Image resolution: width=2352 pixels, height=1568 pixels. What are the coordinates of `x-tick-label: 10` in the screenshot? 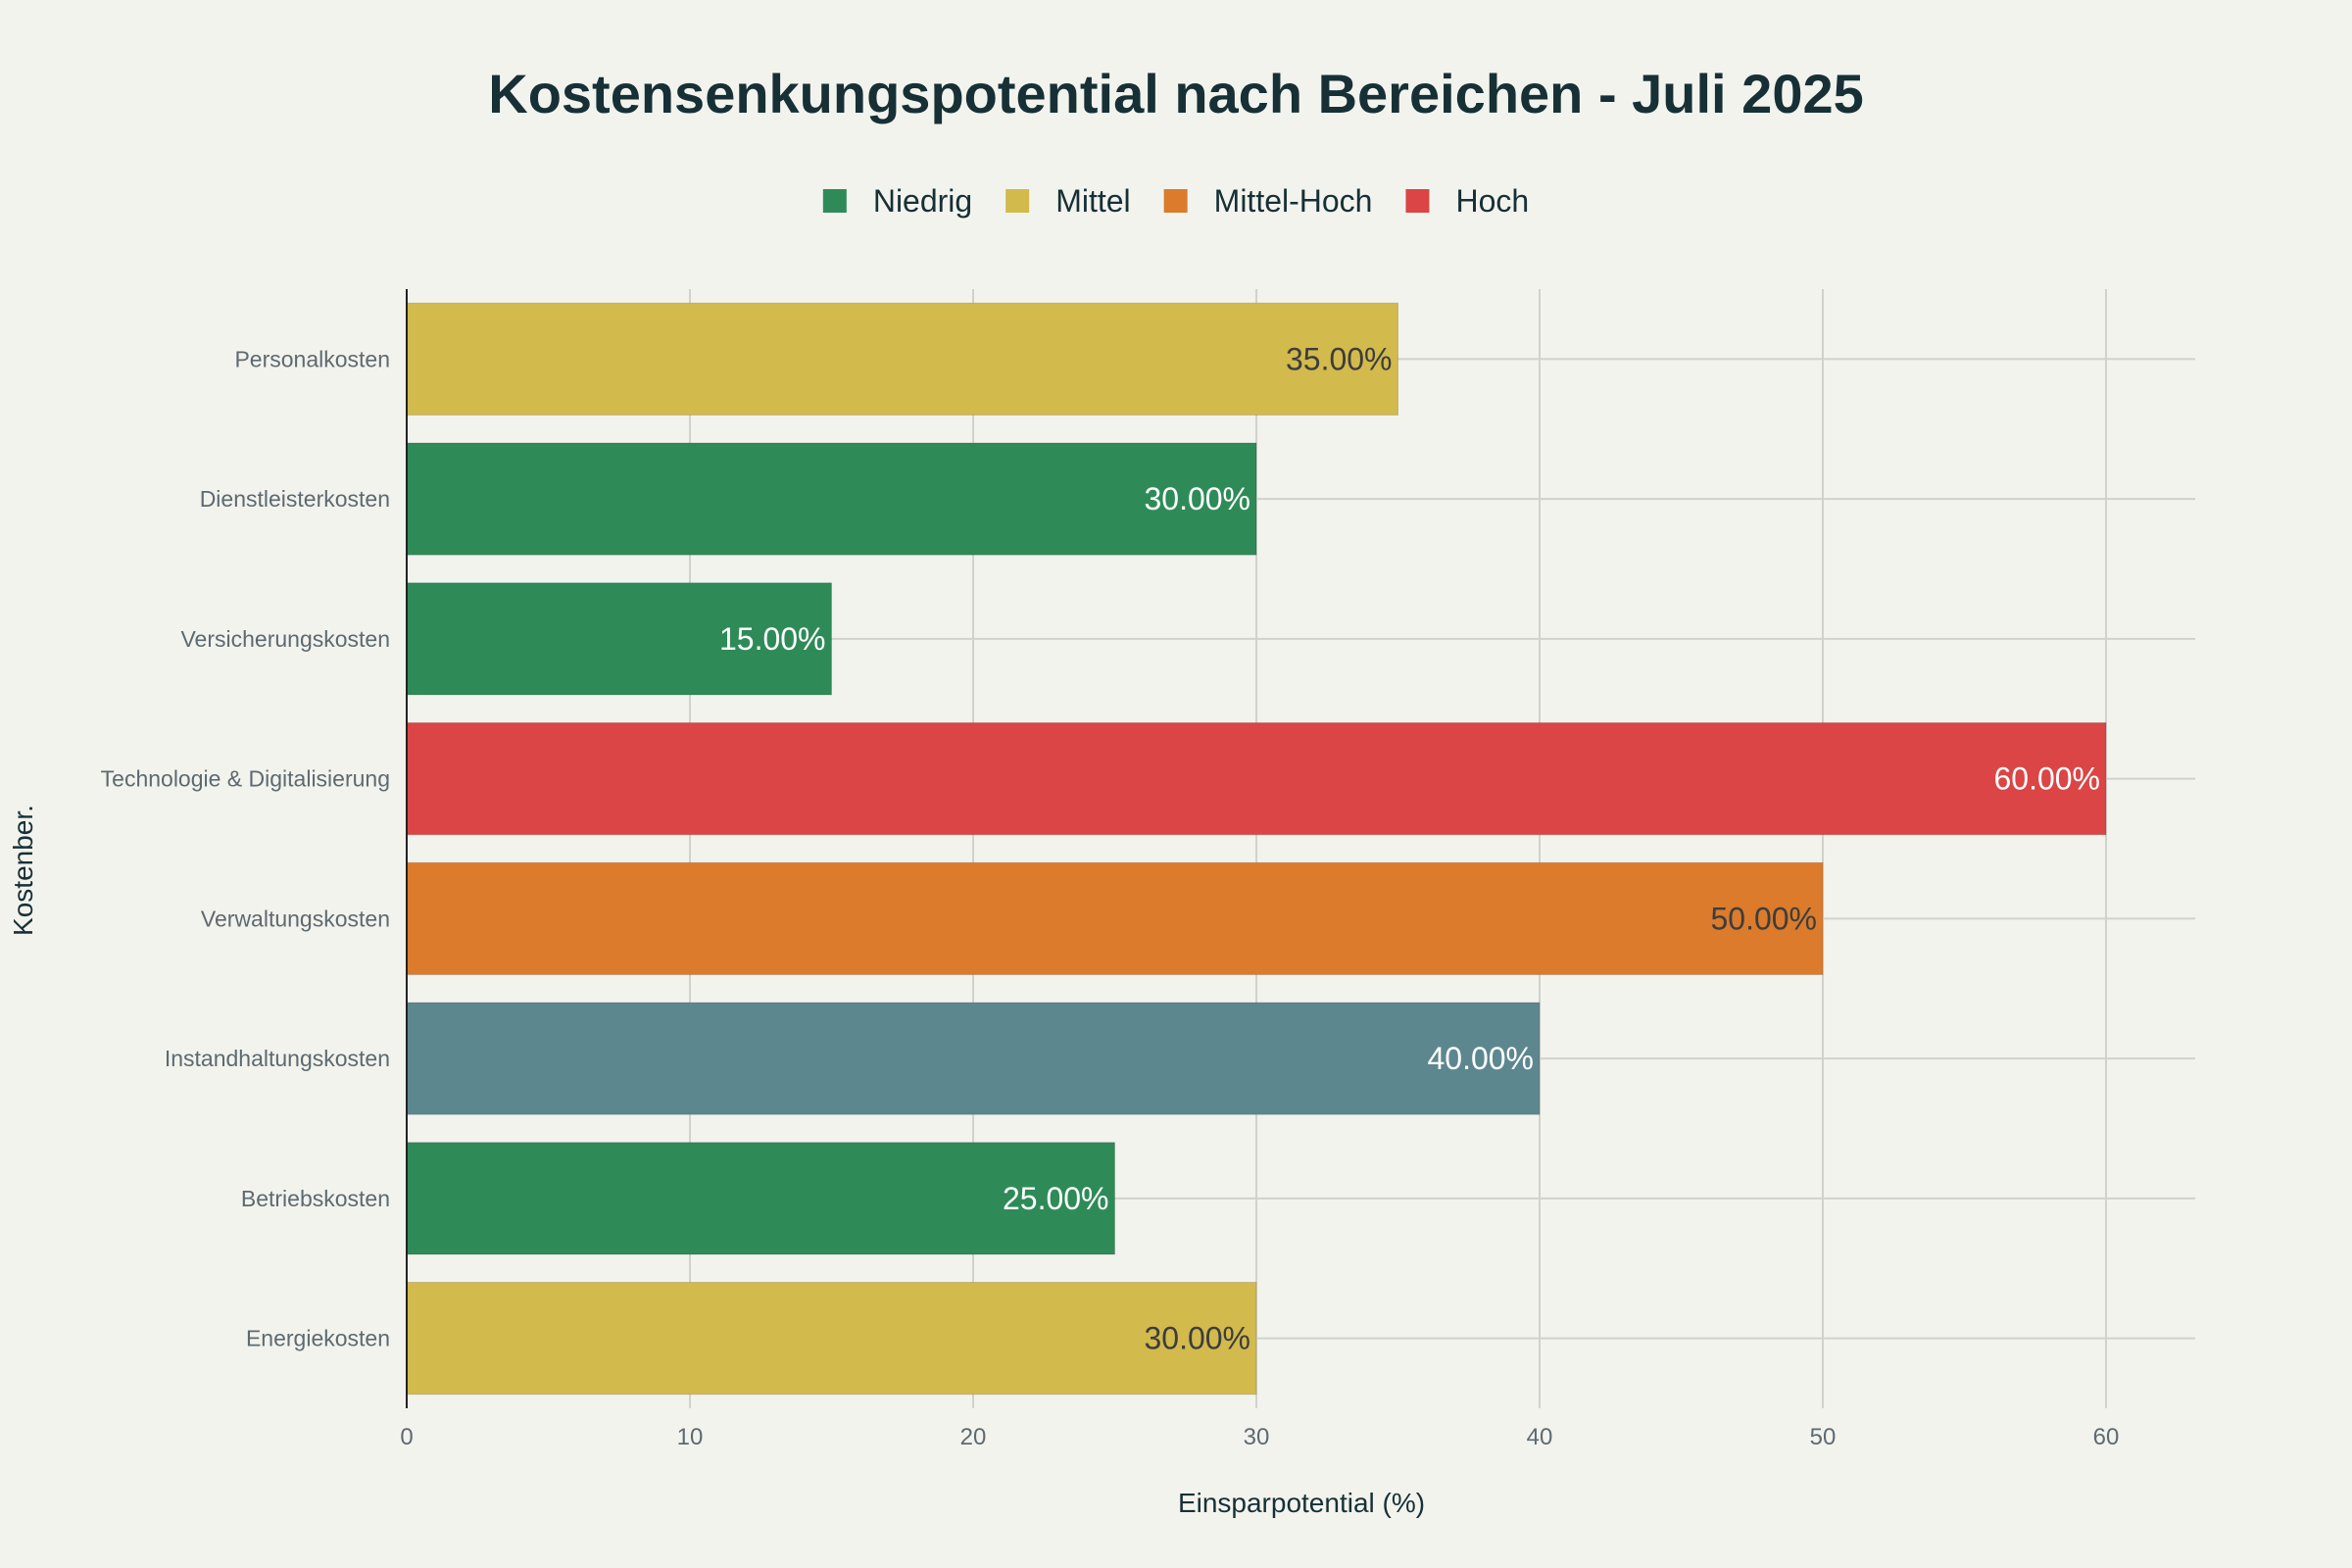 It's located at (690, 1437).